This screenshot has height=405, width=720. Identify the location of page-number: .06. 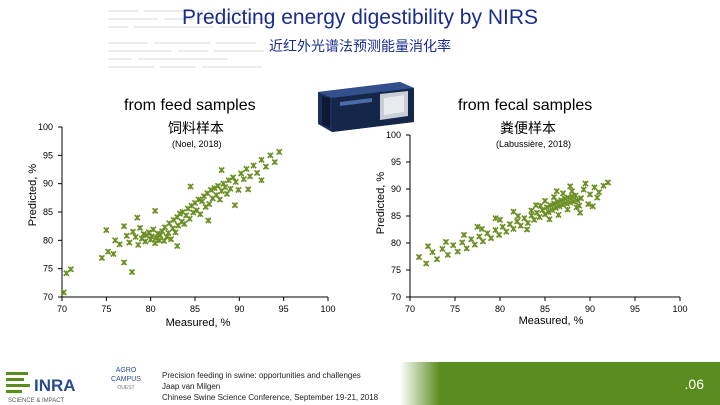
(694, 384).